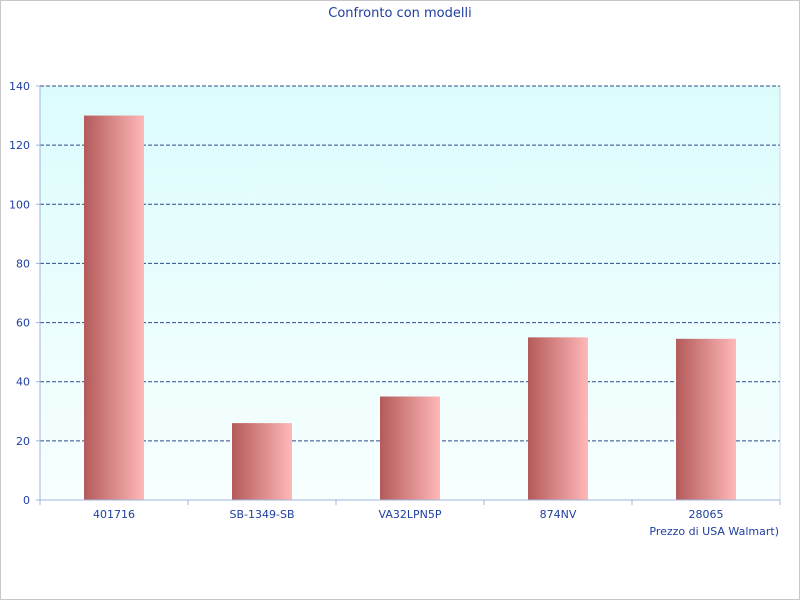  I want to click on x-tick-label: 401716, so click(114, 514).